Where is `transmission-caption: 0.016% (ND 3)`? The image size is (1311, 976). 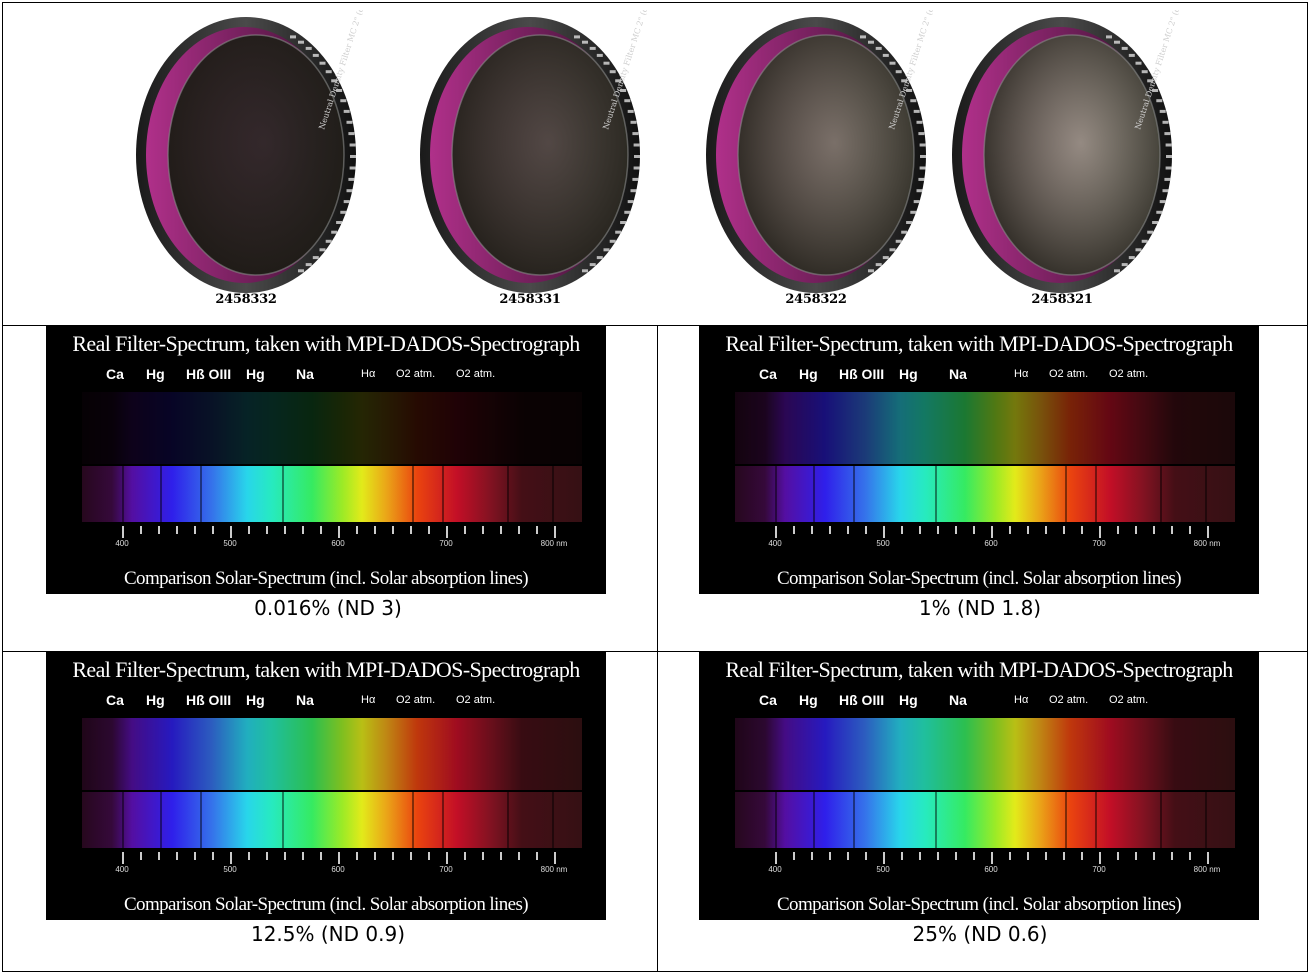 transmission-caption: 0.016% (ND 3) is located at coordinates (328, 608).